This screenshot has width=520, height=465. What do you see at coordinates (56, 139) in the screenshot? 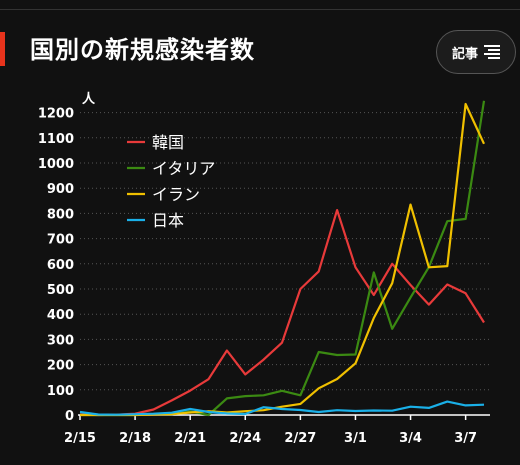
I see `y-tick-label: 1100` at bounding box center [56, 139].